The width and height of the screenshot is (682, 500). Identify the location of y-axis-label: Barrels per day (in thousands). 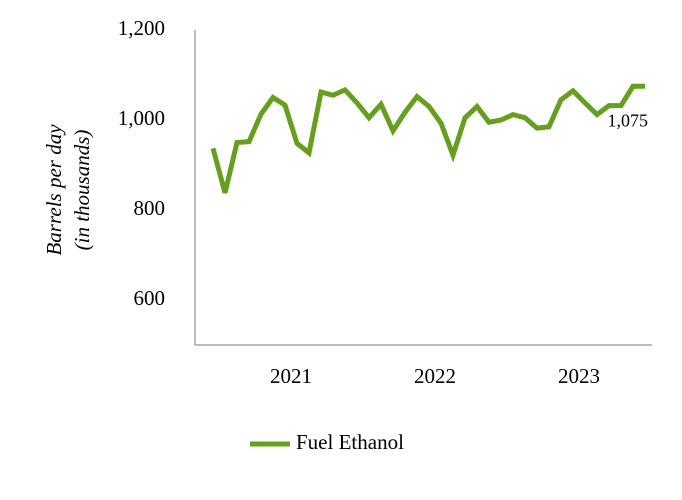
(68, 190).